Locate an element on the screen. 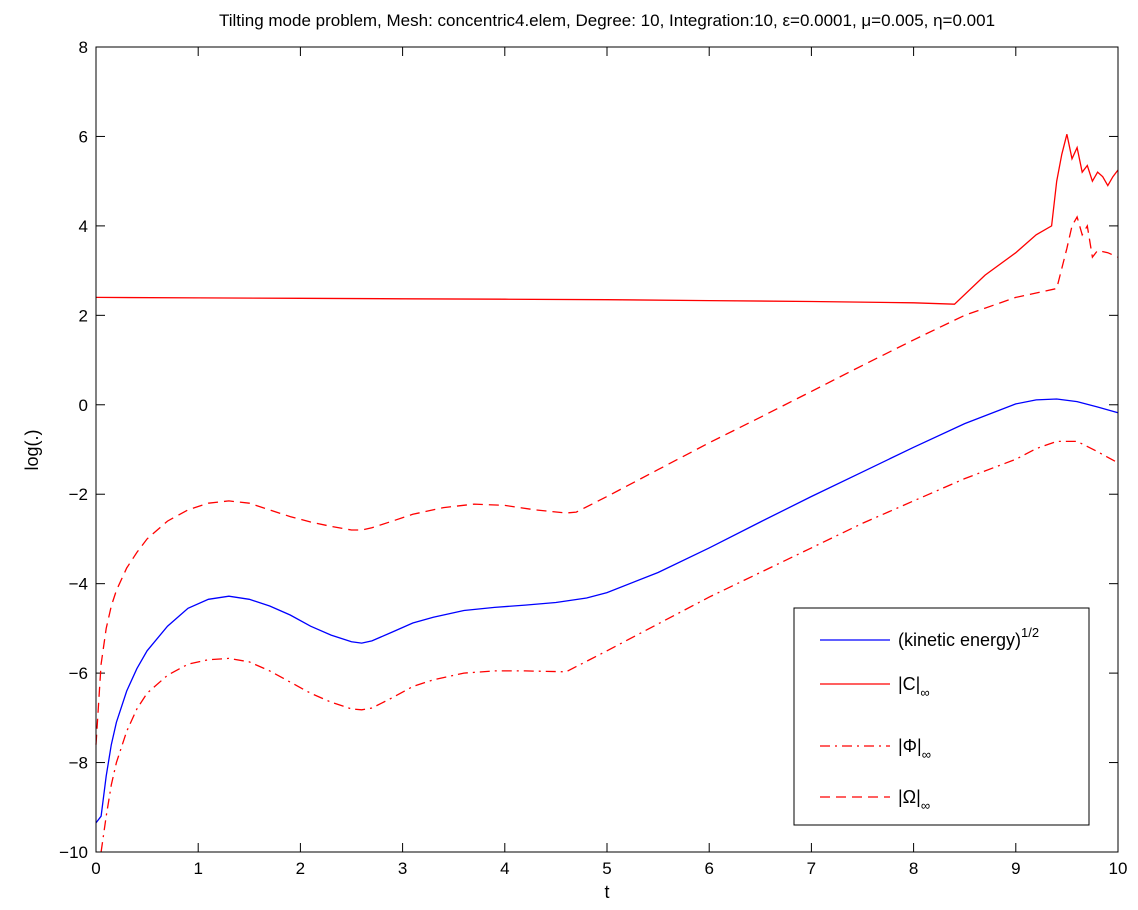 The width and height of the screenshot is (1138, 910). x-axis-label: t is located at coordinates (606, 892).